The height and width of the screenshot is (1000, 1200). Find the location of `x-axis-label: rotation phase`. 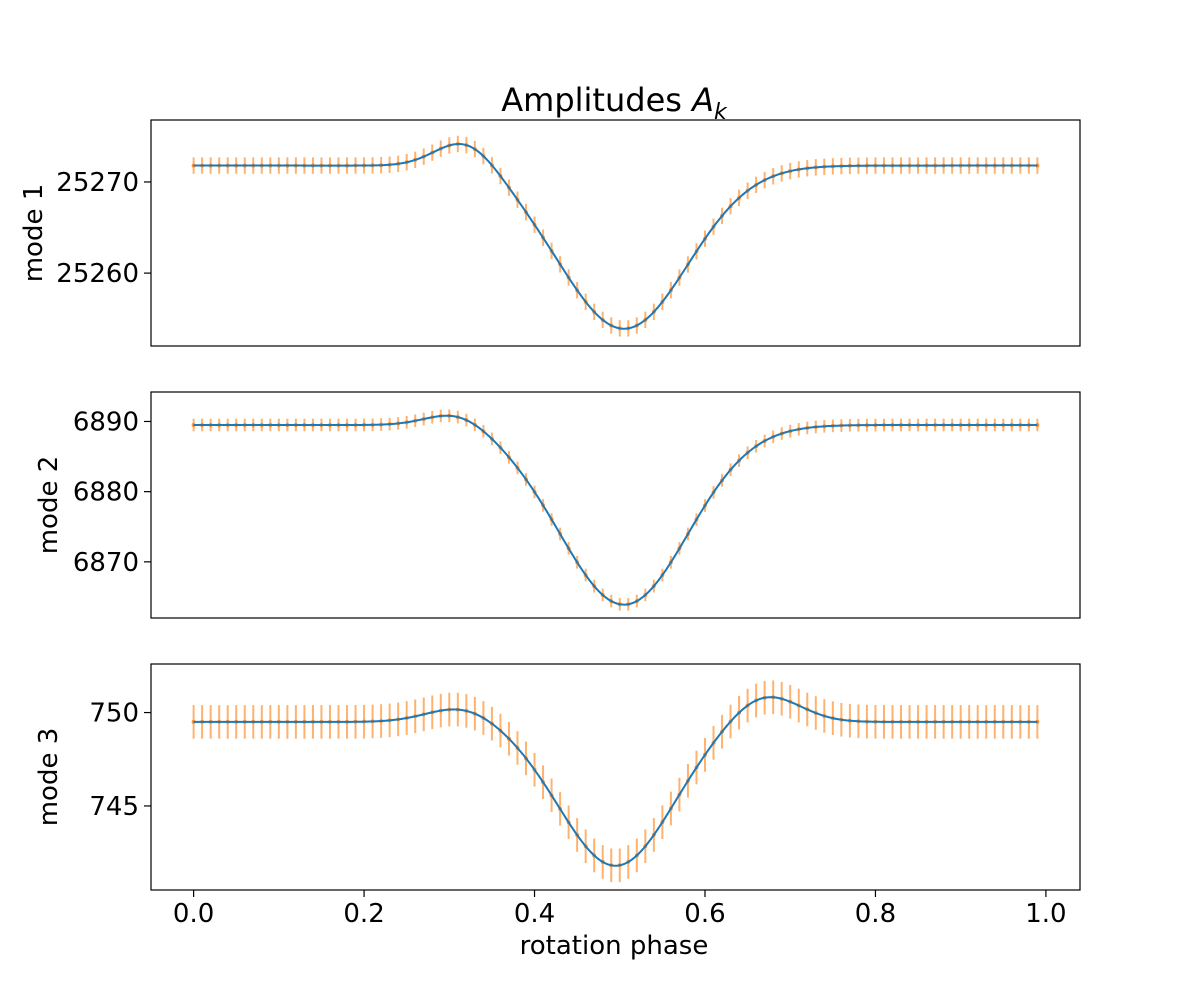

x-axis-label: rotation phase is located at coordinates (614, 946).